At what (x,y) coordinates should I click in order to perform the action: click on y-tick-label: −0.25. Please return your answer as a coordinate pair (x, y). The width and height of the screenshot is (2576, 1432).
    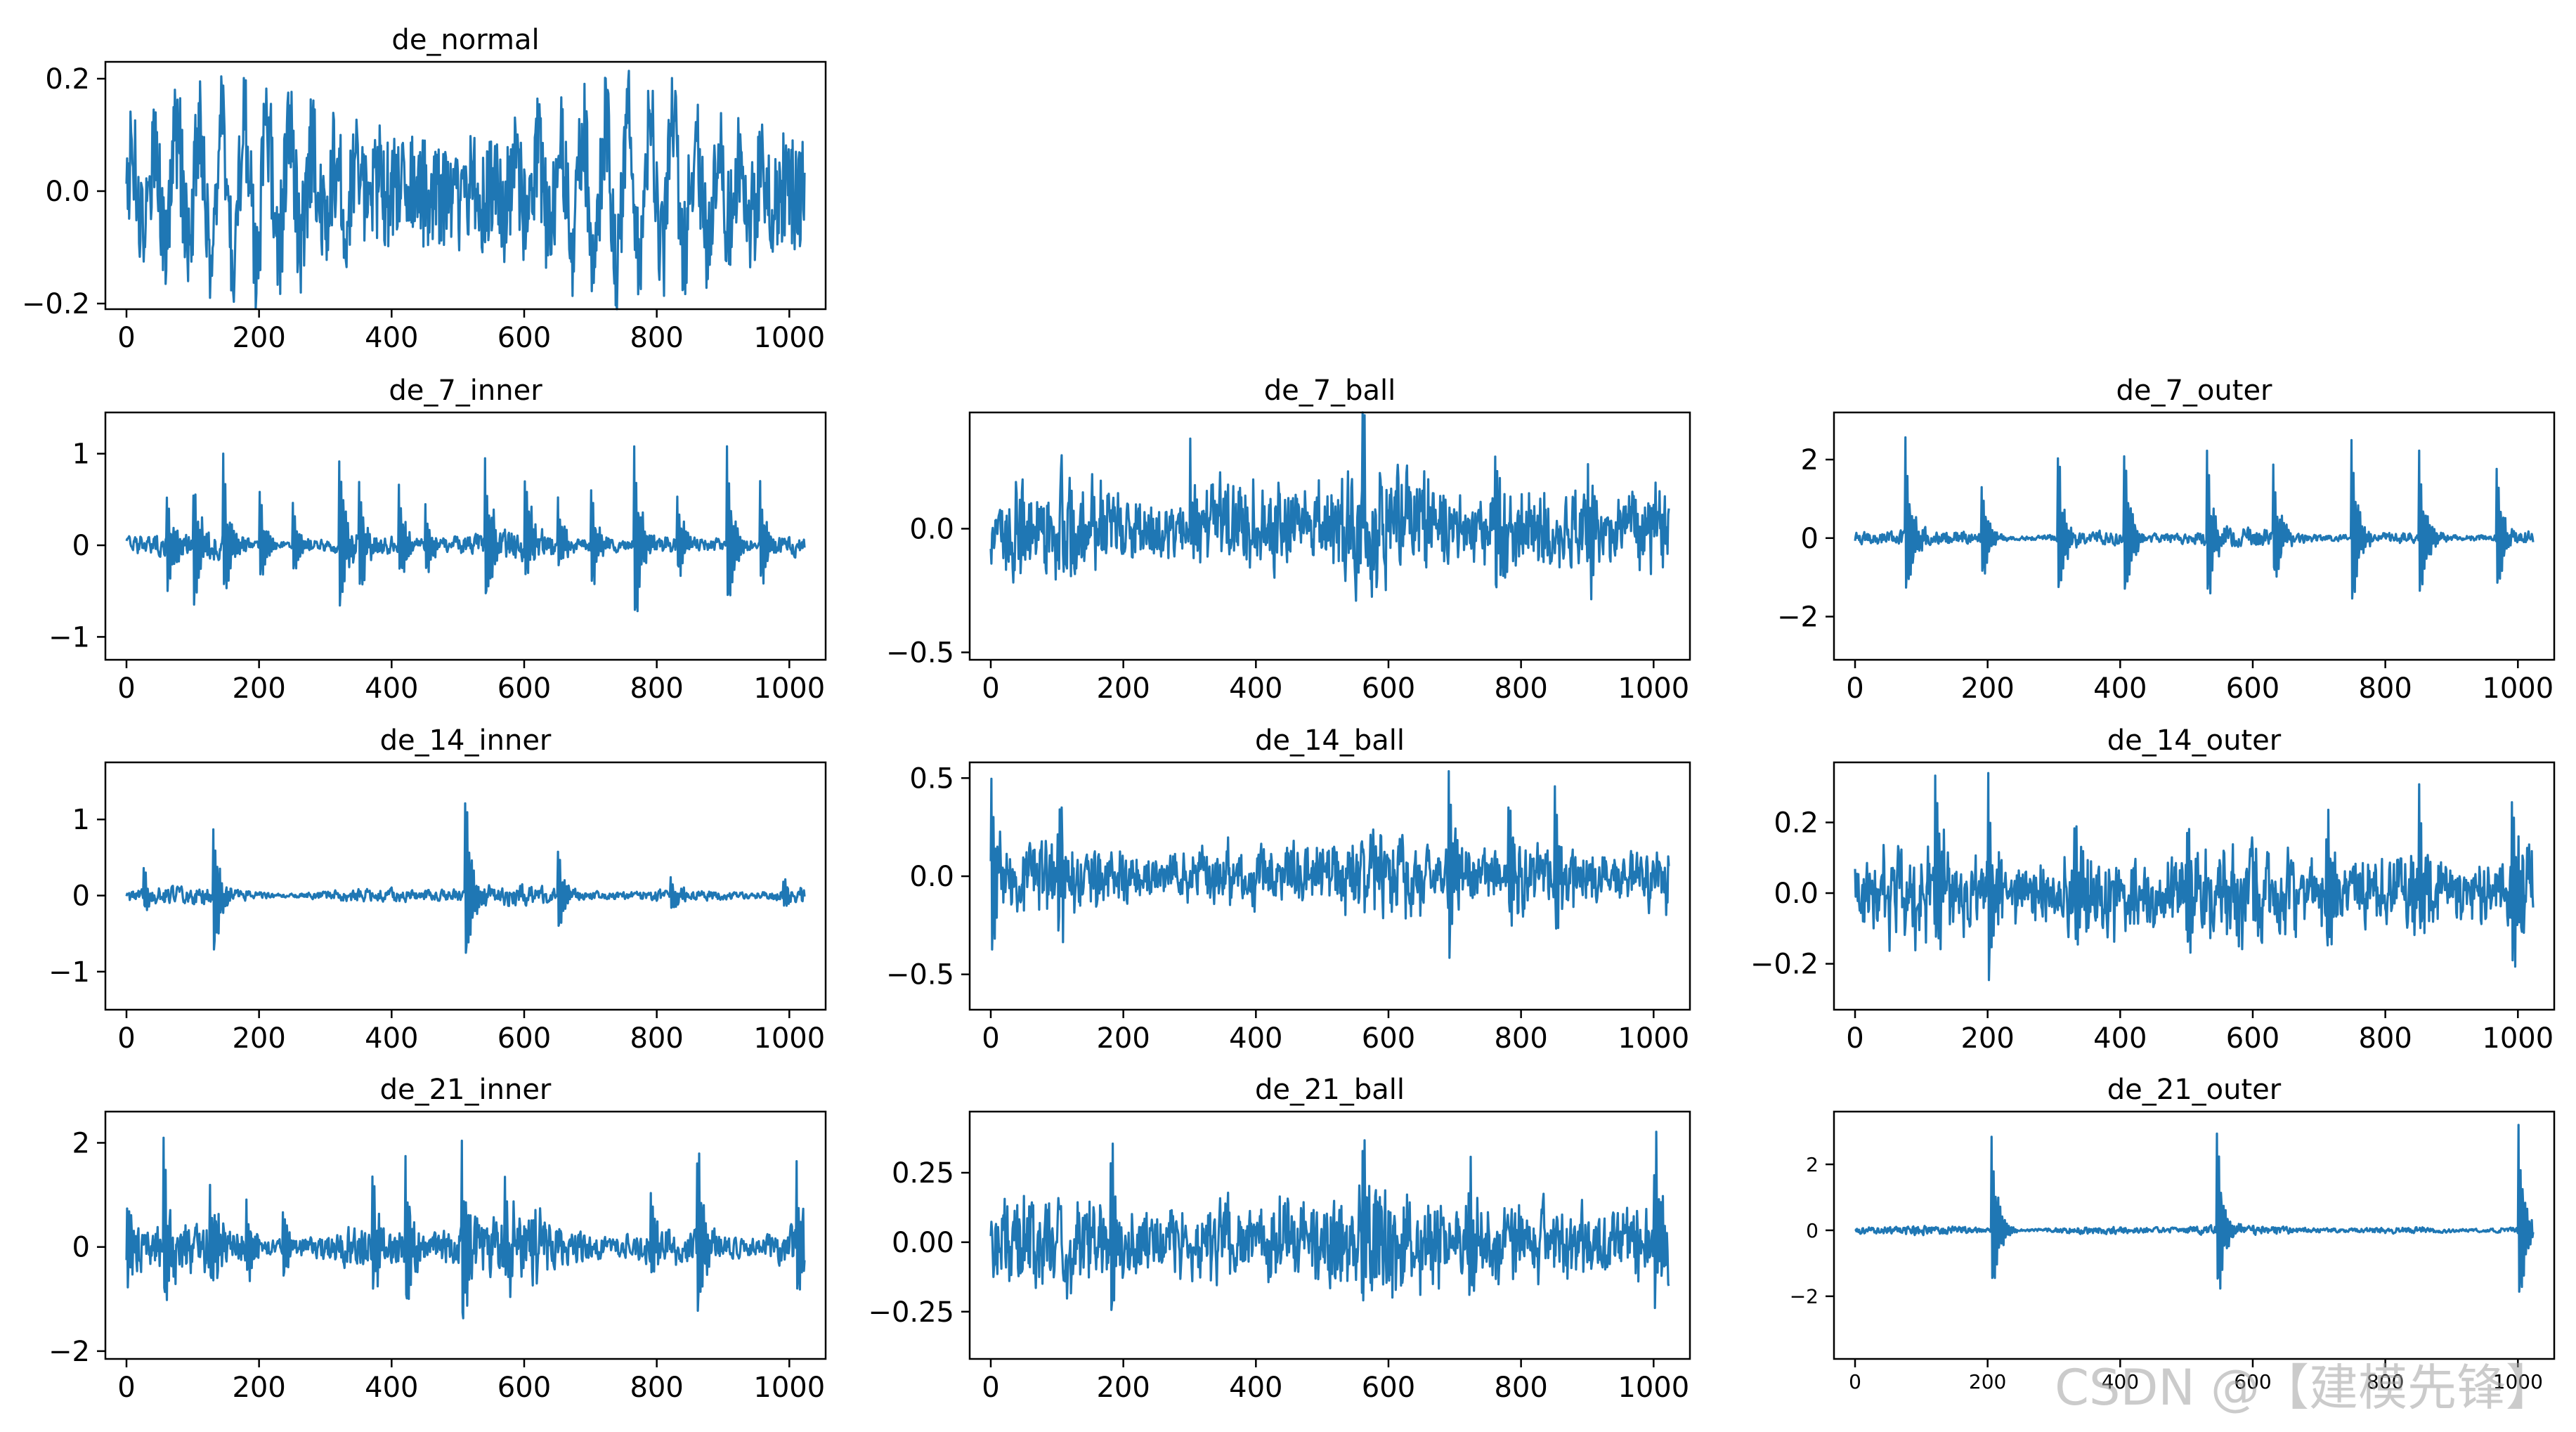
    Looking at the image, I should click on (911, 1312).